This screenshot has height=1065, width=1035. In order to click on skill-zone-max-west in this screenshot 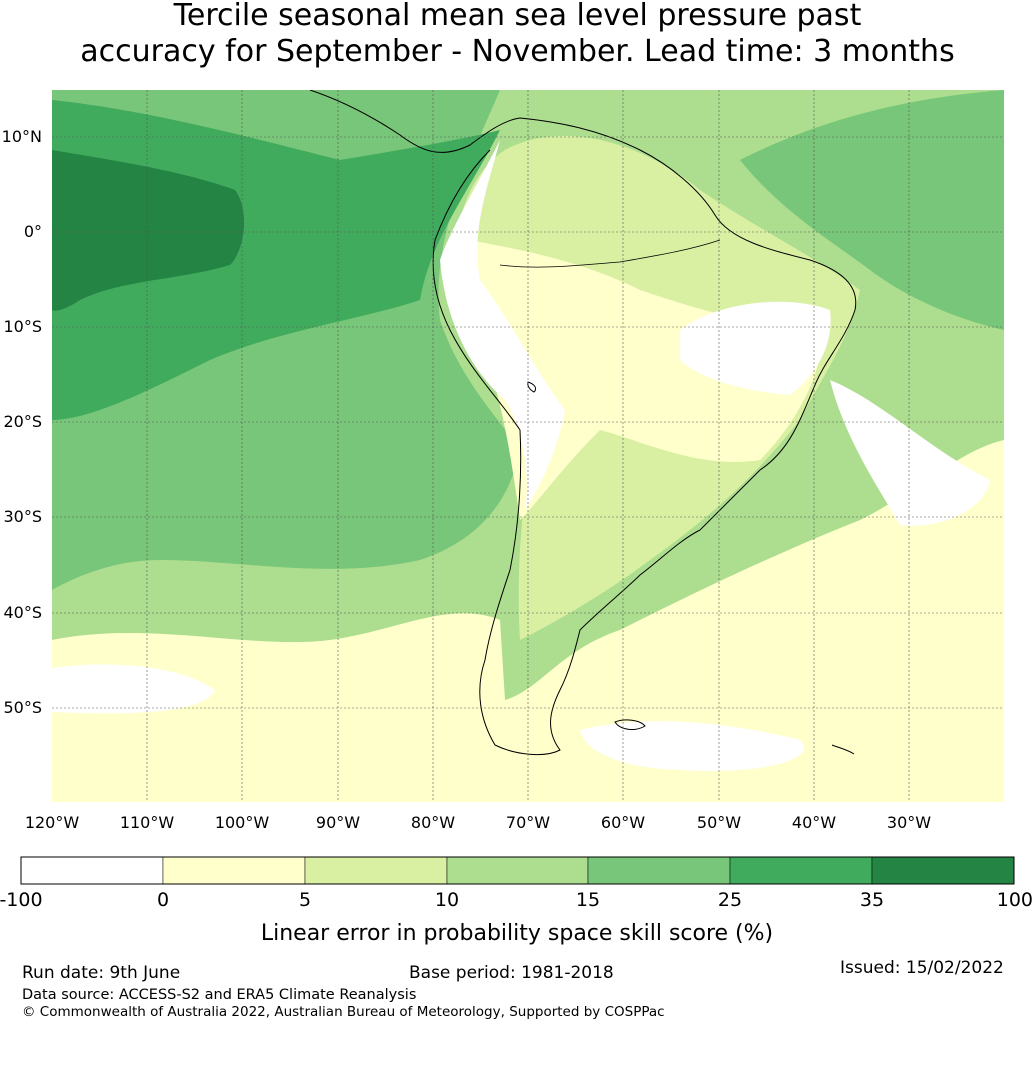, I will do `click(148, 230)`.